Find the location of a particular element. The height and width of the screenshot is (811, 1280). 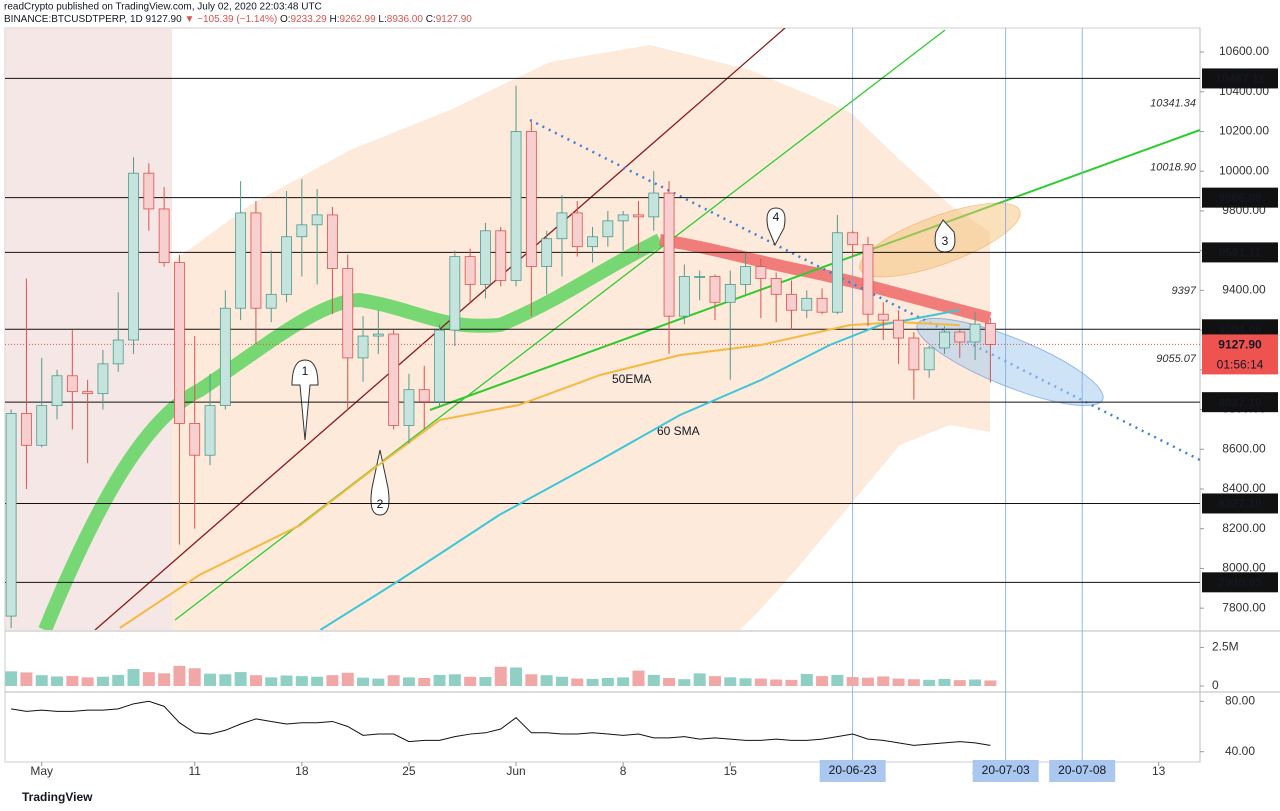

sub-panes is located at coordinates (501, 705).